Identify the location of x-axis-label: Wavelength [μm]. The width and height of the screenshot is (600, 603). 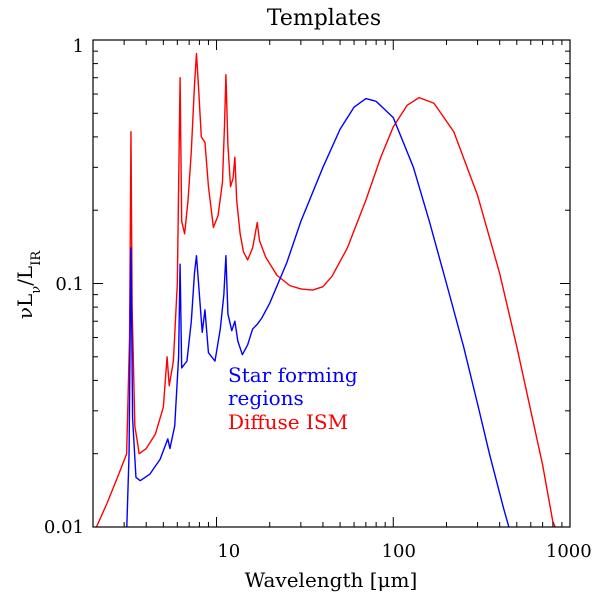
(331, 580).